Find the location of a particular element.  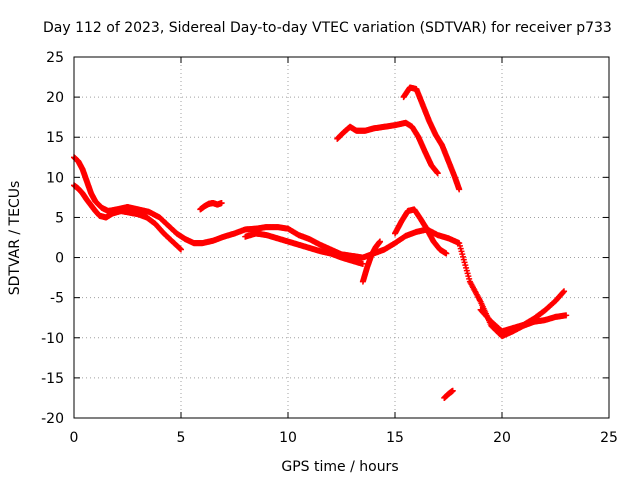

y-tick-label: -15 is located at coordinates (52, 379).